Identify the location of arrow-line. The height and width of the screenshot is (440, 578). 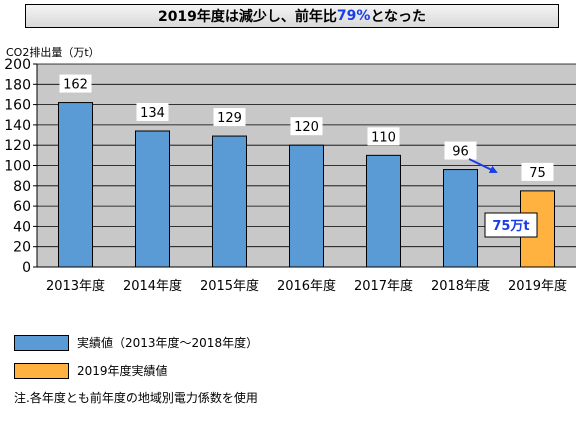
(483, 166).